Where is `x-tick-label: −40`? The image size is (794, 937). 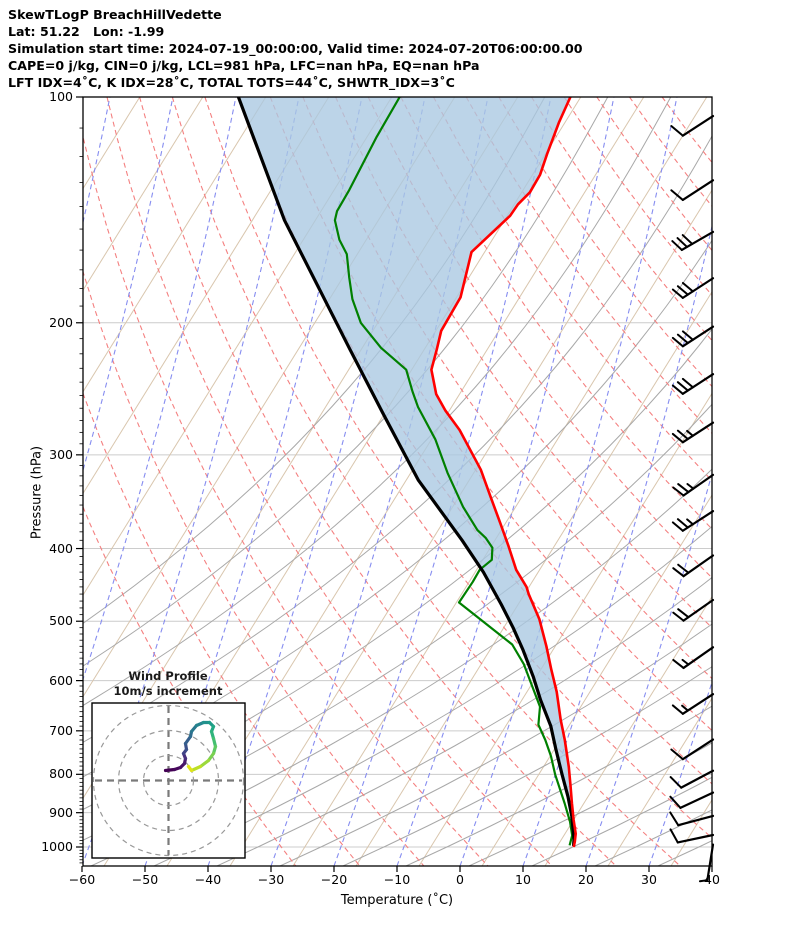 x-tick-label: −40 is located at coordinates (208, 879).